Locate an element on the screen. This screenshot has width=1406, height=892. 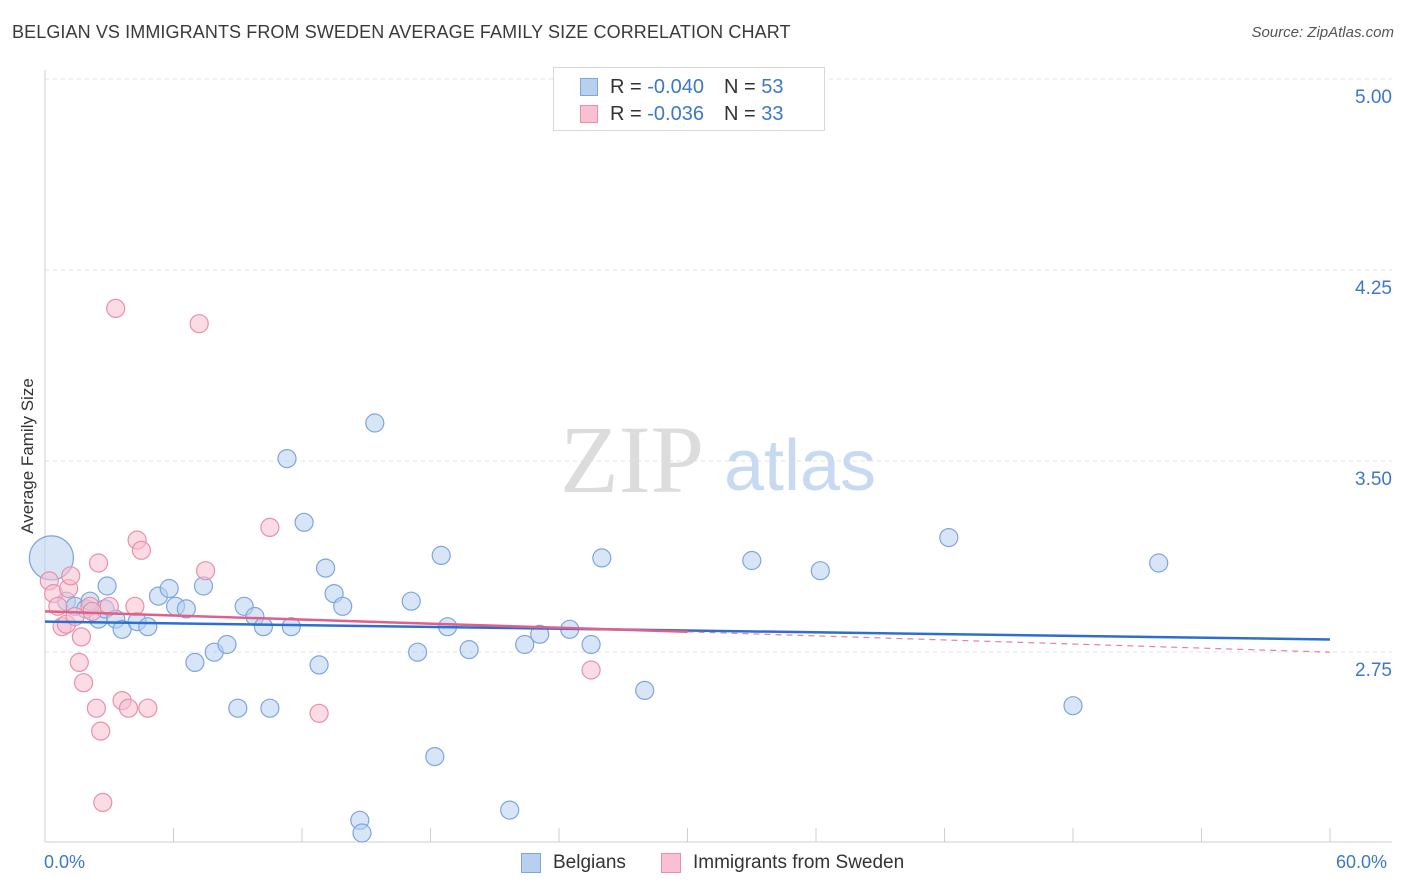
legend-label-belgians: Belgians is located at coordinates (589, 862).